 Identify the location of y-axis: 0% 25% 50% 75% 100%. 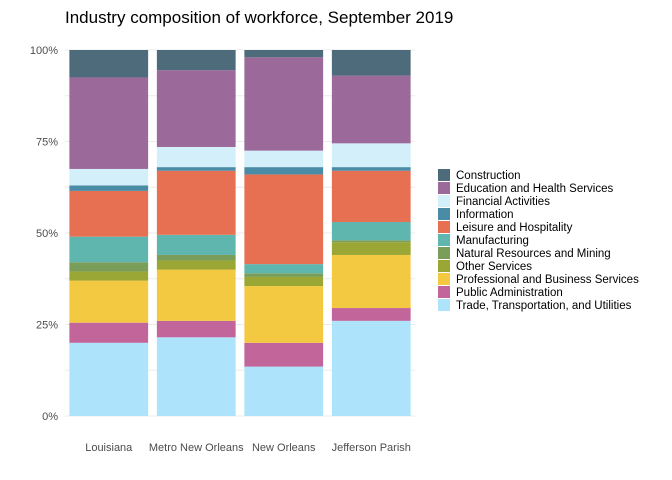
(44, 234).